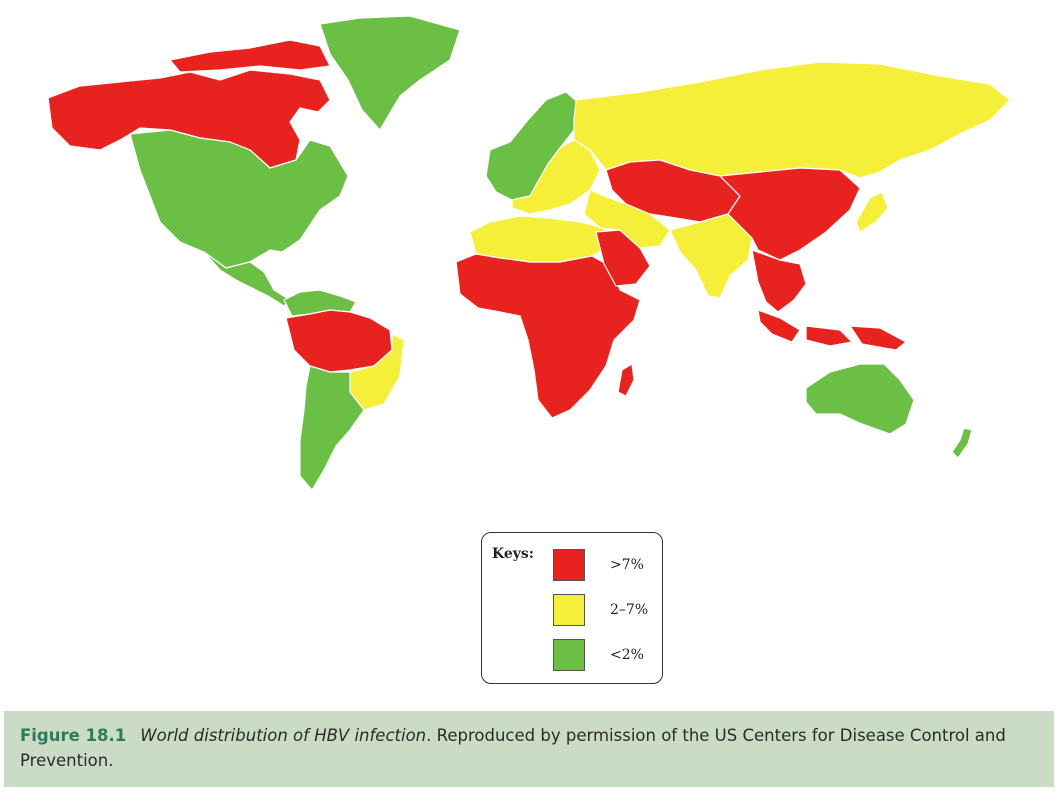 The image size is (1058, 794). I want to click on region-india, so click(711, 256).